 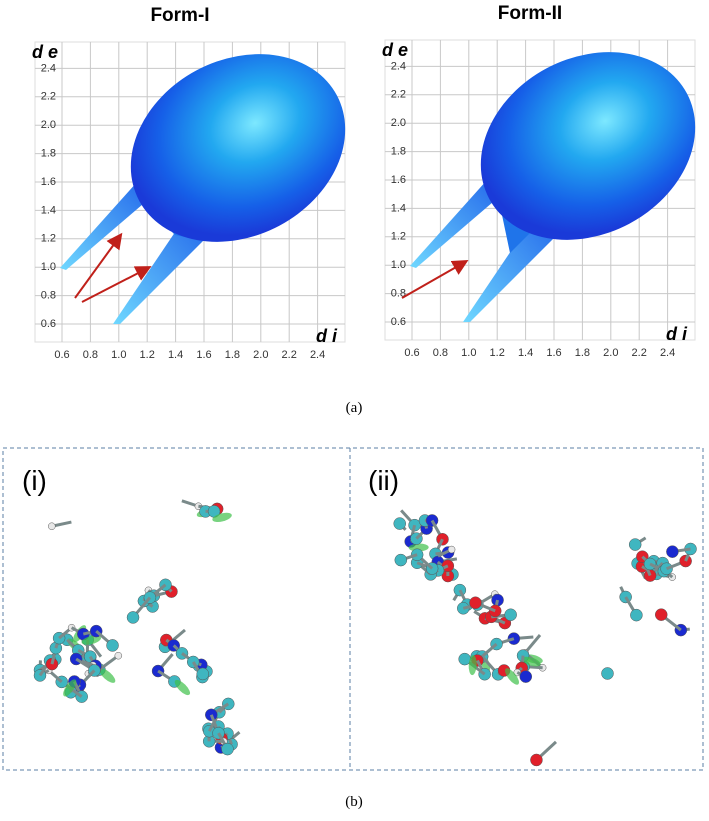 What do you see at coordinates (354, 802) in the screenshot?
I see `caption: (b)` at bounding box center [354, 802].